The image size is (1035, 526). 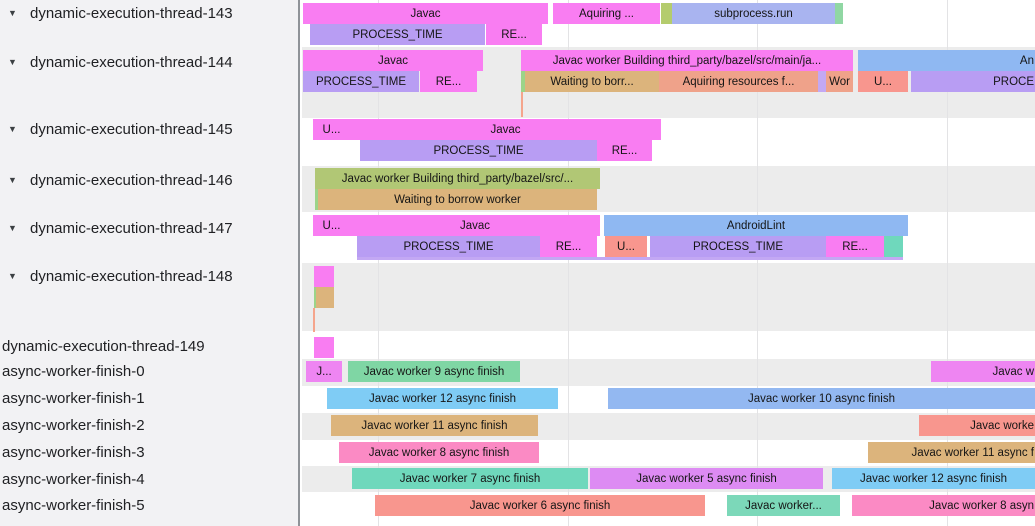 I want to click on sidebar-item-async-worker-finish-1: async-worker-finish-1, so click(x=73, y=398).